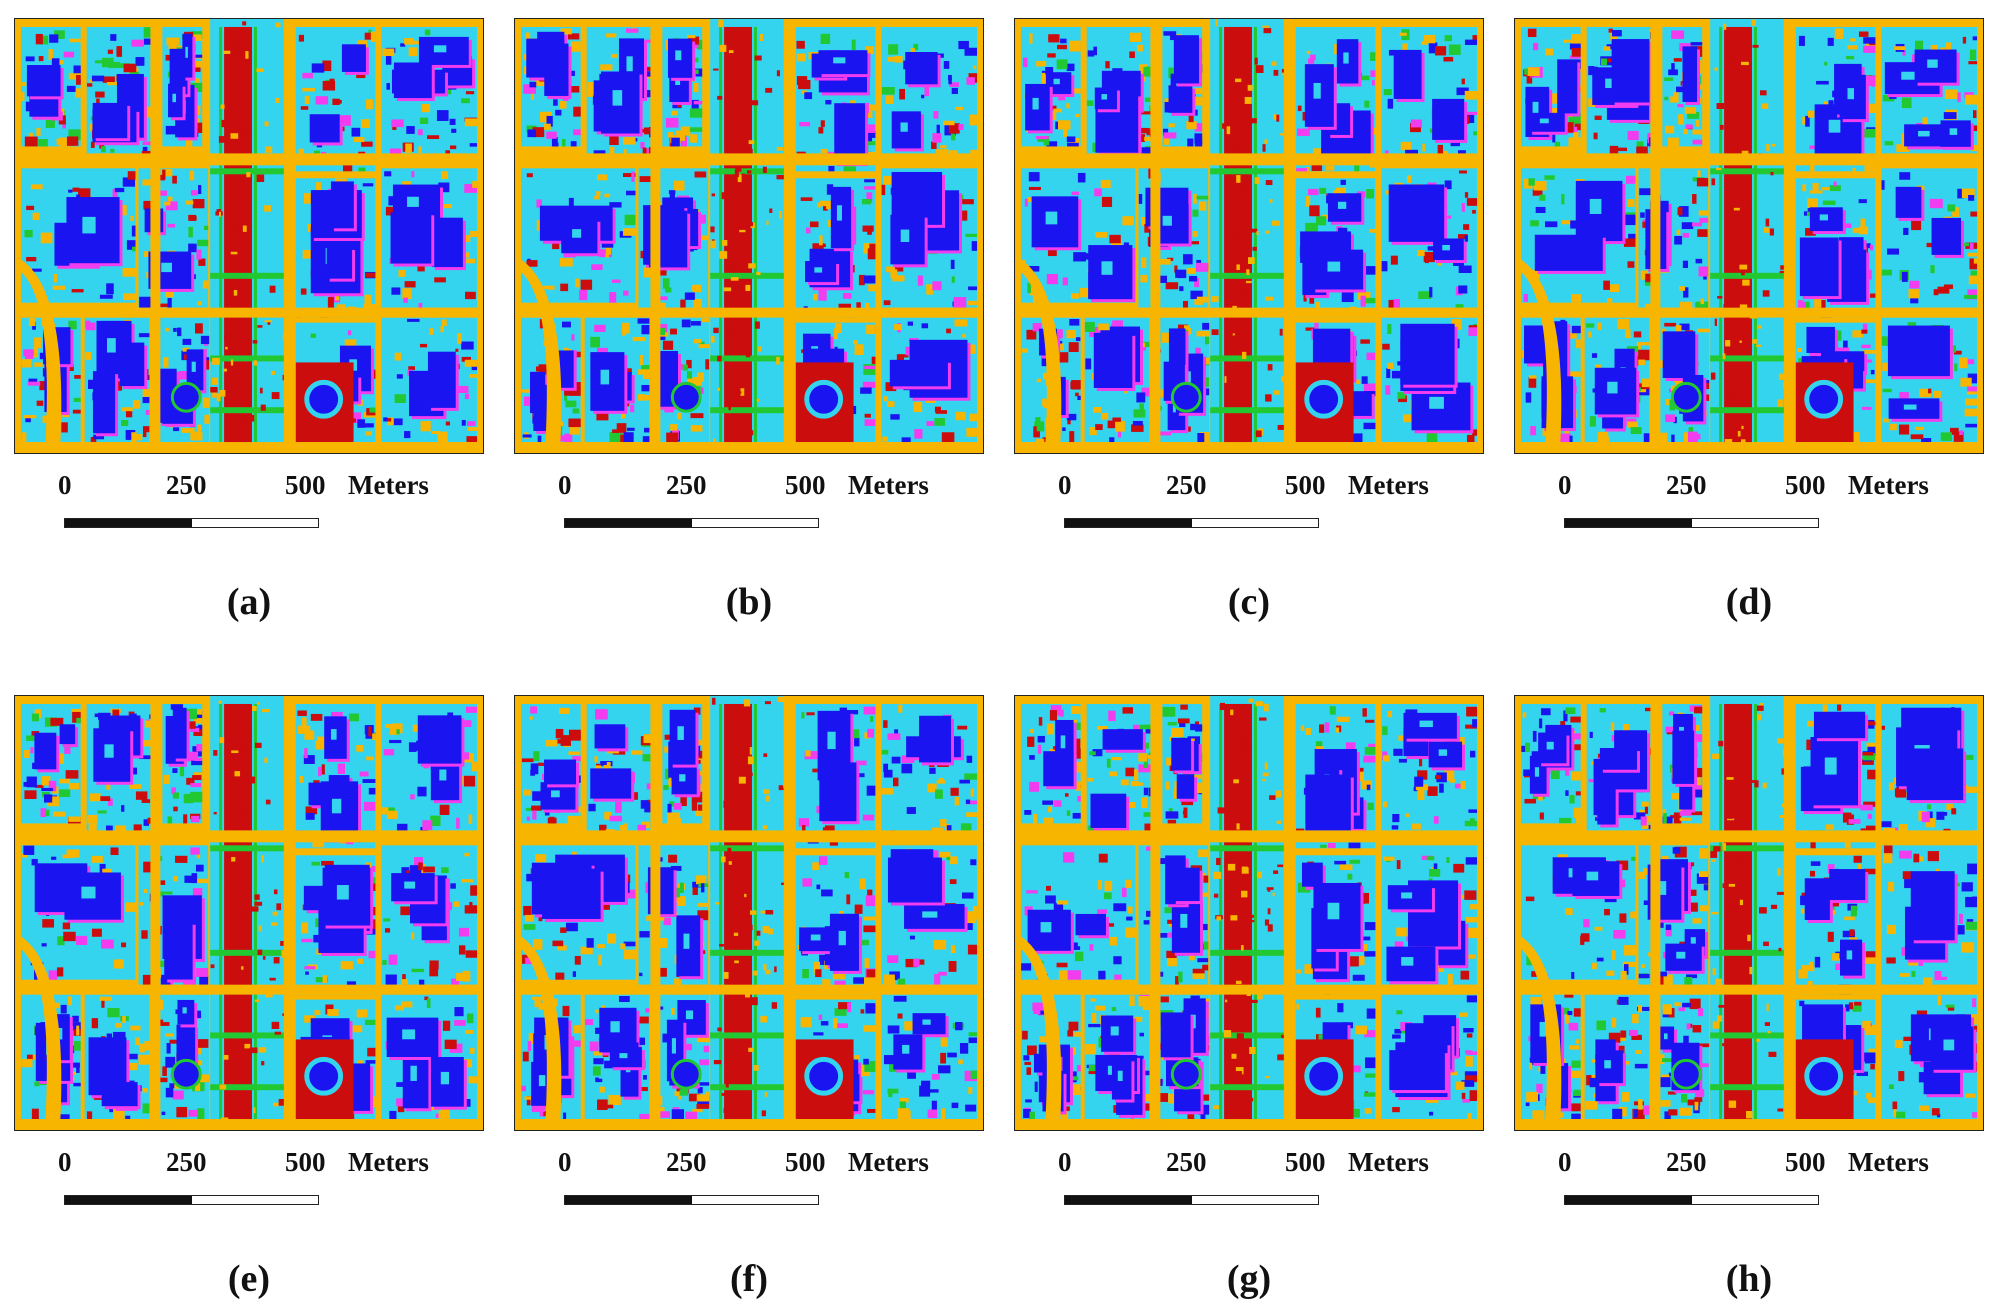  I want to click on scale-tick-250: 250, so click(186, 1162).